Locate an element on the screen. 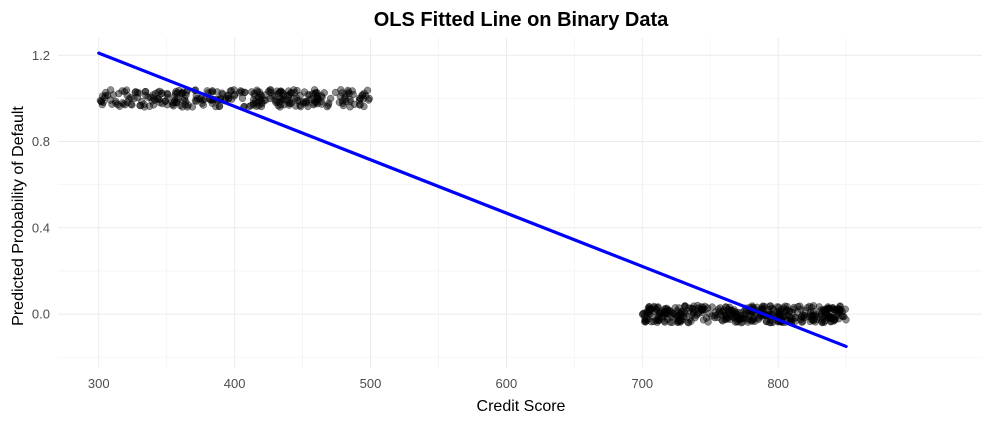  x-tick-label: 800 is located at coordinates (778, 383).